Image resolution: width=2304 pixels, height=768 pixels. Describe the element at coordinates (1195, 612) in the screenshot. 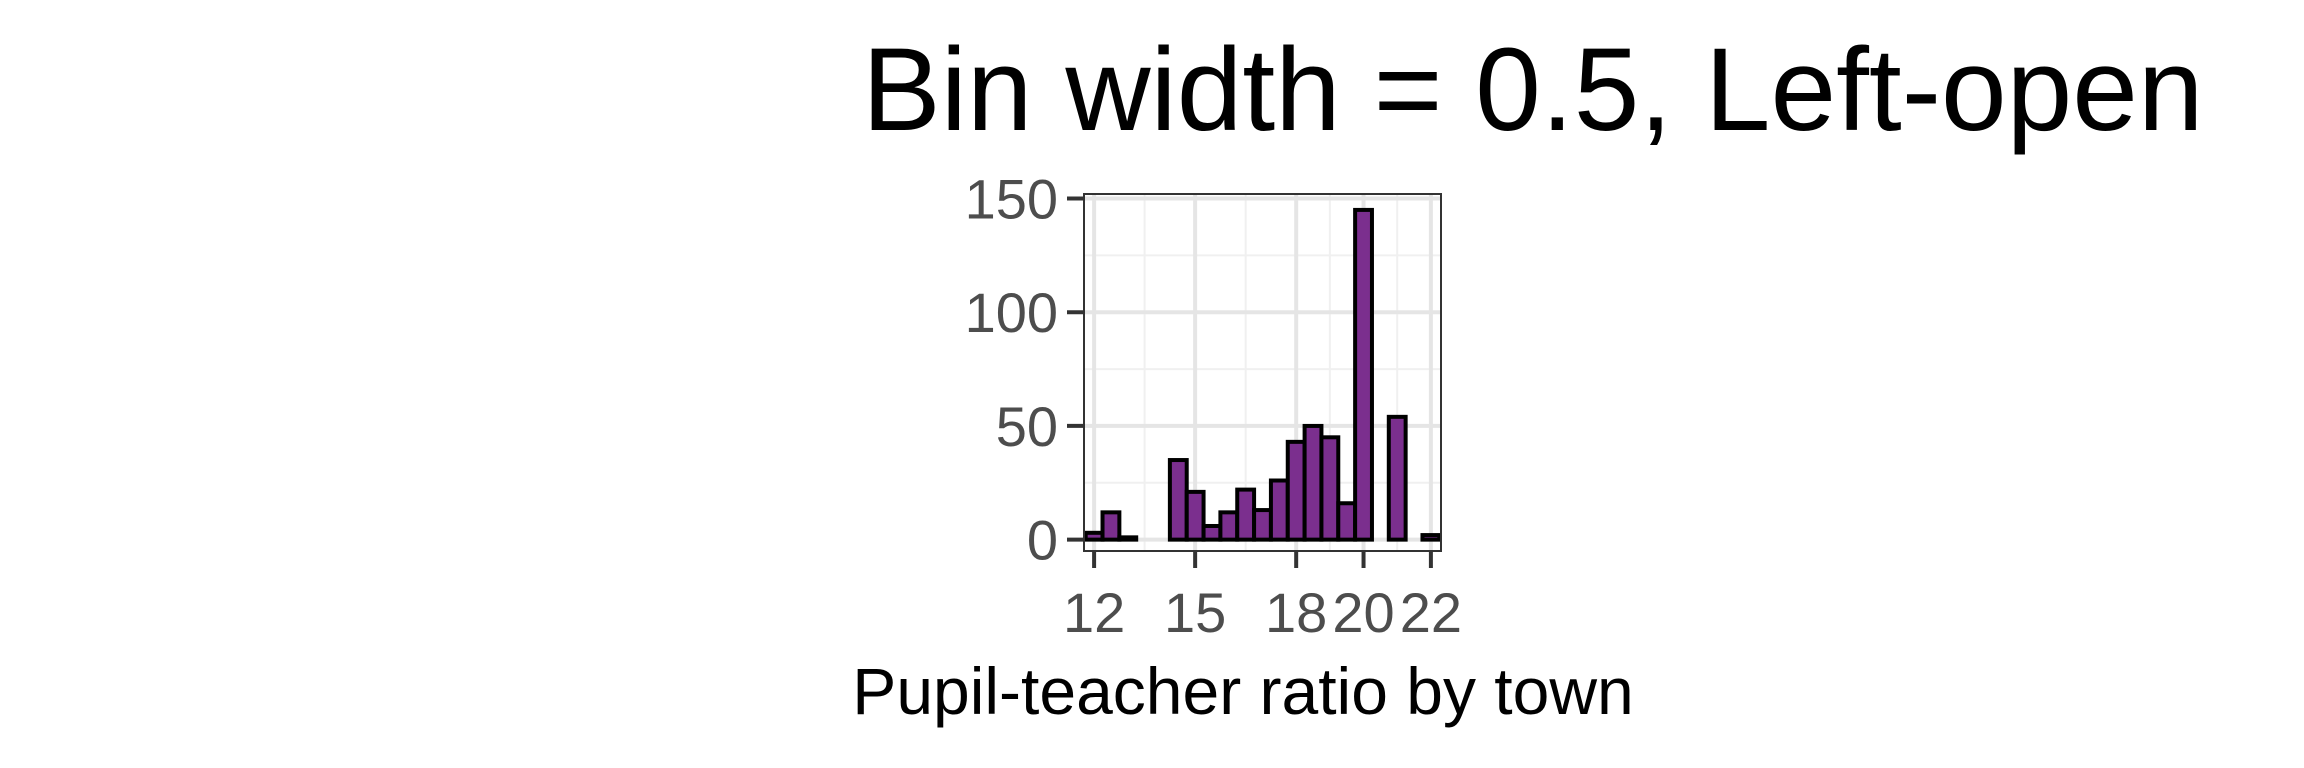

I see `x-tick-label: 15` at that location.